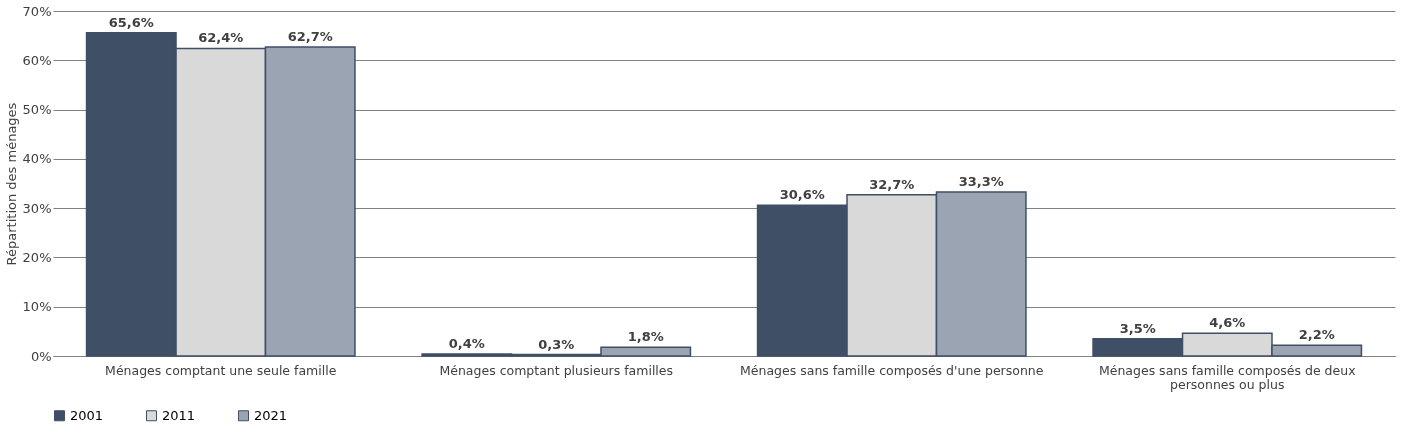 This screenshot has width=1408, height=435. What do you see at coordinates (37, 159) in the screenshot?
I see `y-tick-label: 40%` at bounding box center [37, 159].